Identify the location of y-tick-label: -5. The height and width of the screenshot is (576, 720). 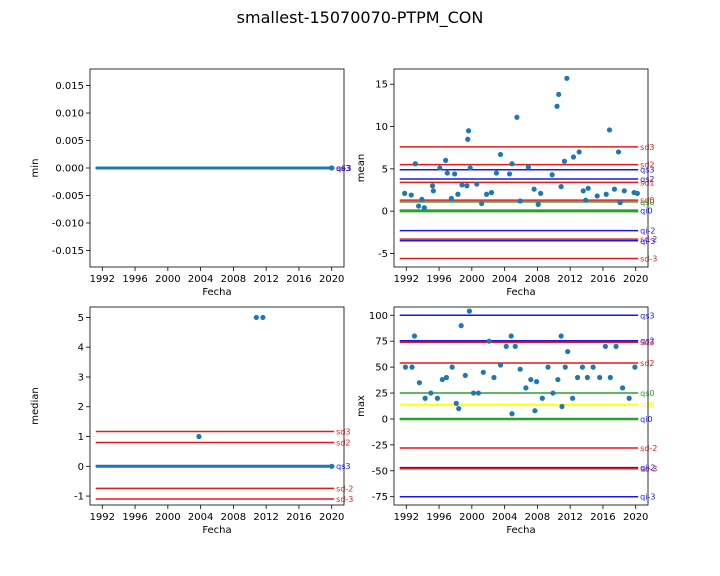
(383, 254).